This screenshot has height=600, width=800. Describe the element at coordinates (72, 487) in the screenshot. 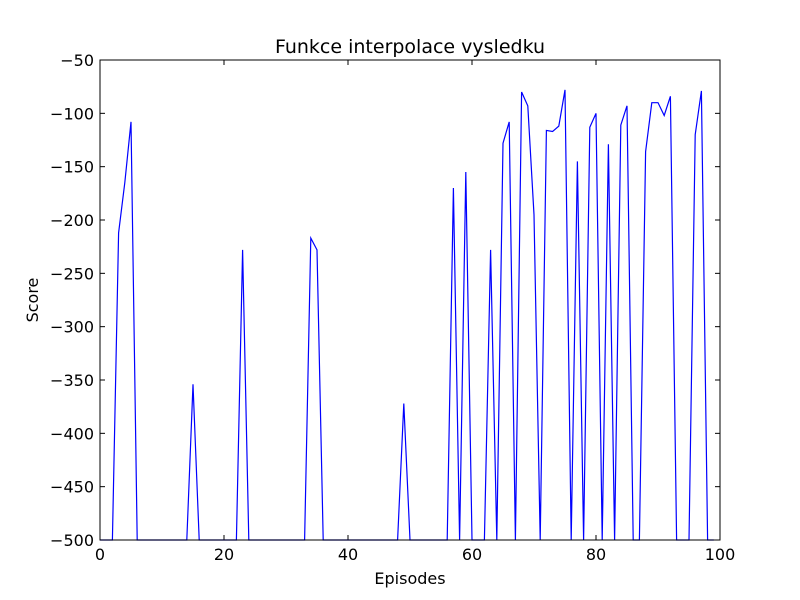

I see `y-tick-label: −450` at that location.